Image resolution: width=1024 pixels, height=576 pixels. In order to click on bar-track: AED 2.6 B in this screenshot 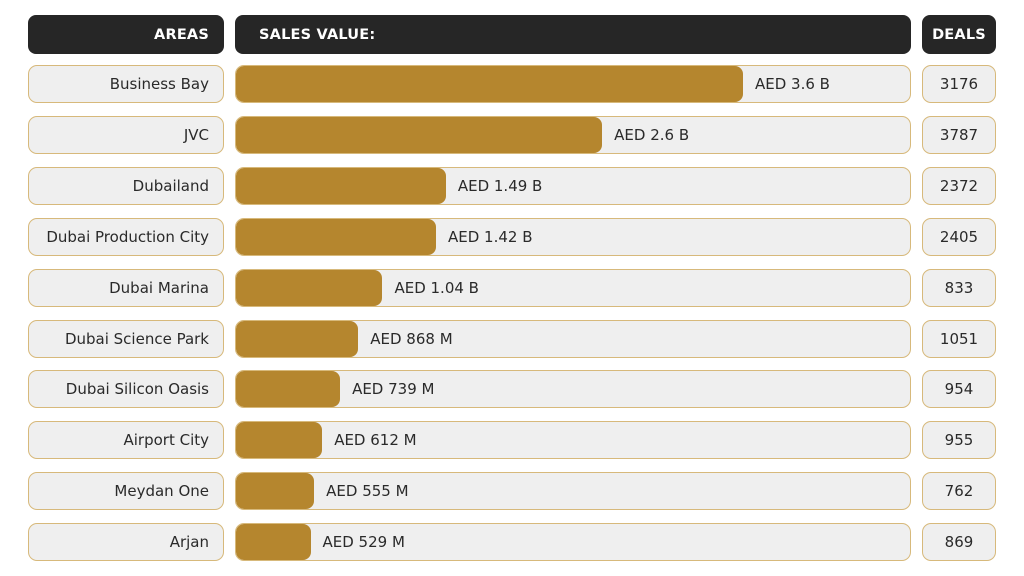, I will do `click(573, 135)`.